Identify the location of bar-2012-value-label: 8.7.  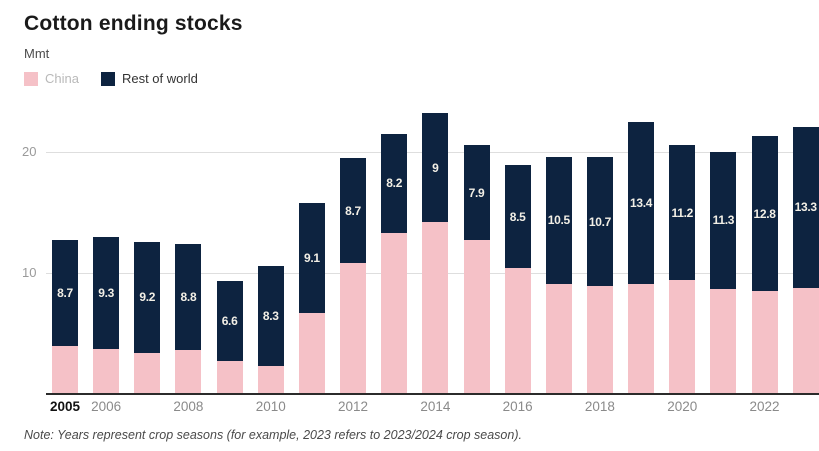
(353, 210).